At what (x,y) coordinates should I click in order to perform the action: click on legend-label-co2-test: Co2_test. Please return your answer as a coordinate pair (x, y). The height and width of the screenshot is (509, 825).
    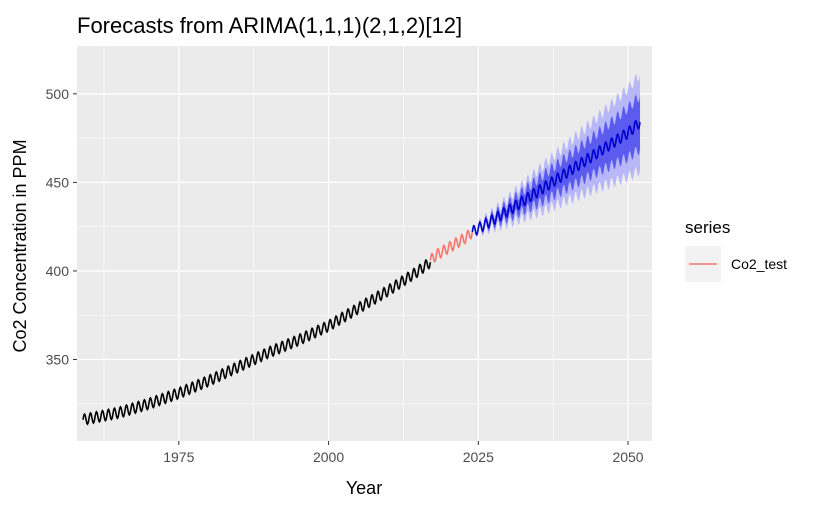
    Looking at the image, I should click on (759, 264).